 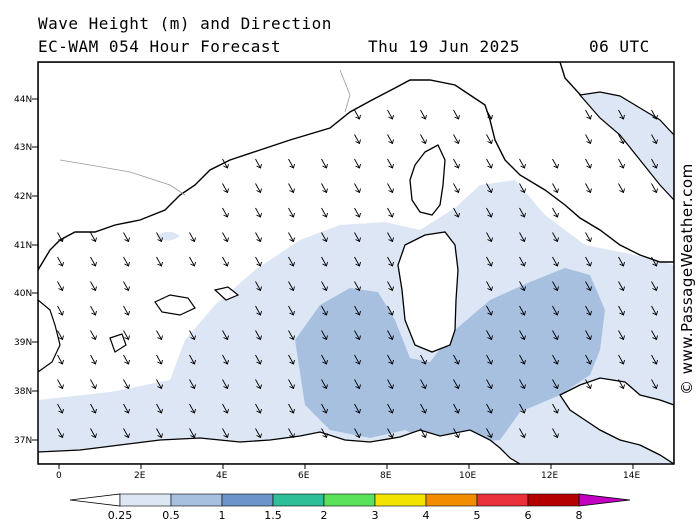 What do you see at coordinates (273, 515) in the screenshot?
I see `scale-label: 1.5` at bounding box center [273, 515].